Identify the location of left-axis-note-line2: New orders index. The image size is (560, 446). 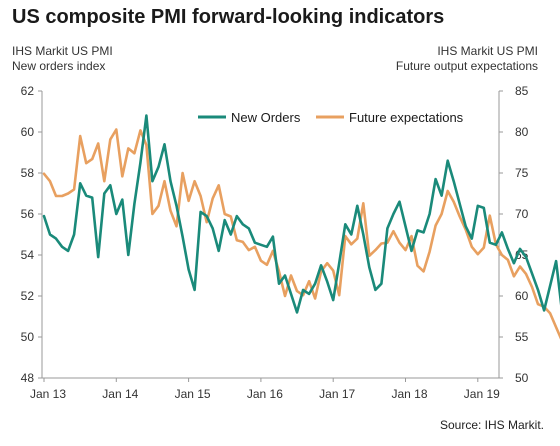
(59, 66).